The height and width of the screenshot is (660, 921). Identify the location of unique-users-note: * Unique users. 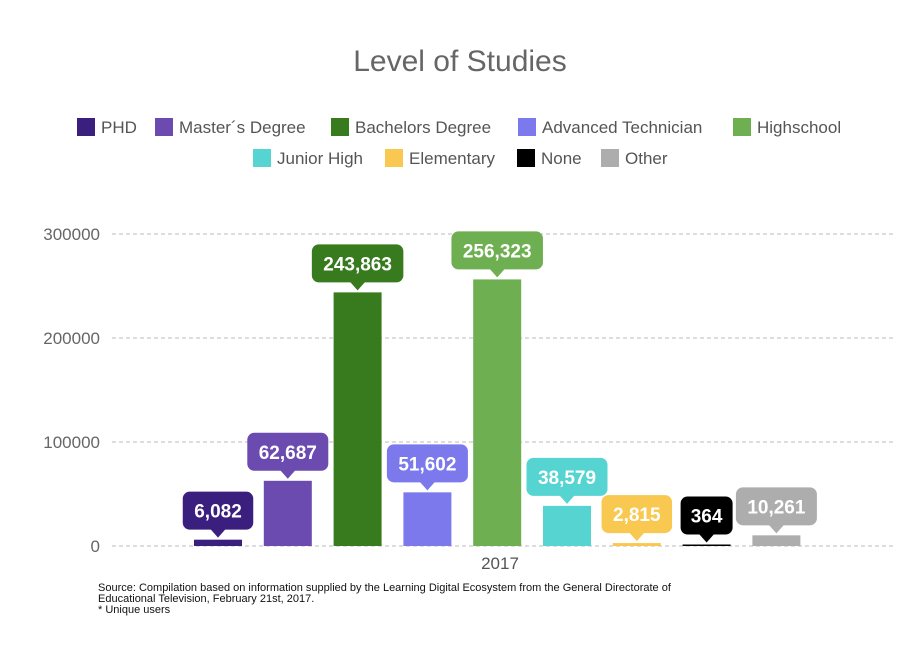
(134, 610).